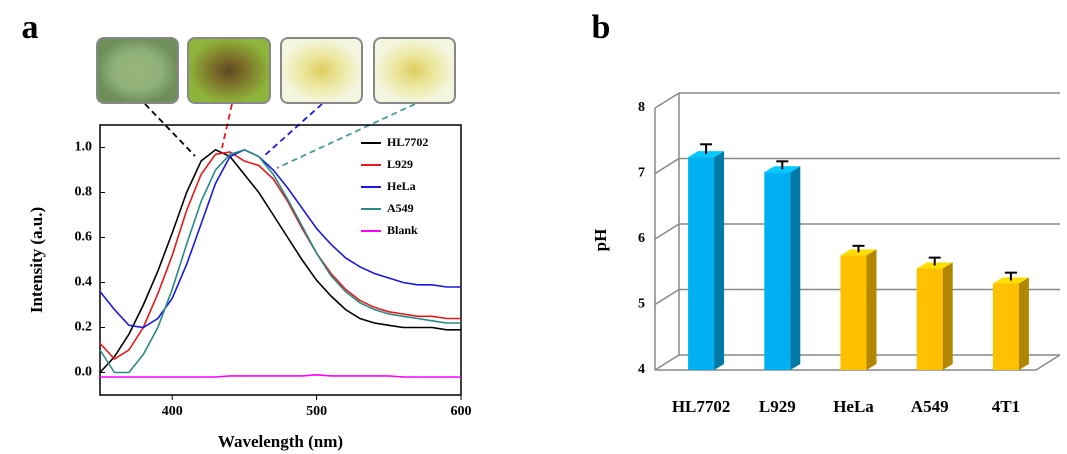  Describe the element at coordinates (402, 230) in the screenshot. I see `legend-label: Blank` at that location.